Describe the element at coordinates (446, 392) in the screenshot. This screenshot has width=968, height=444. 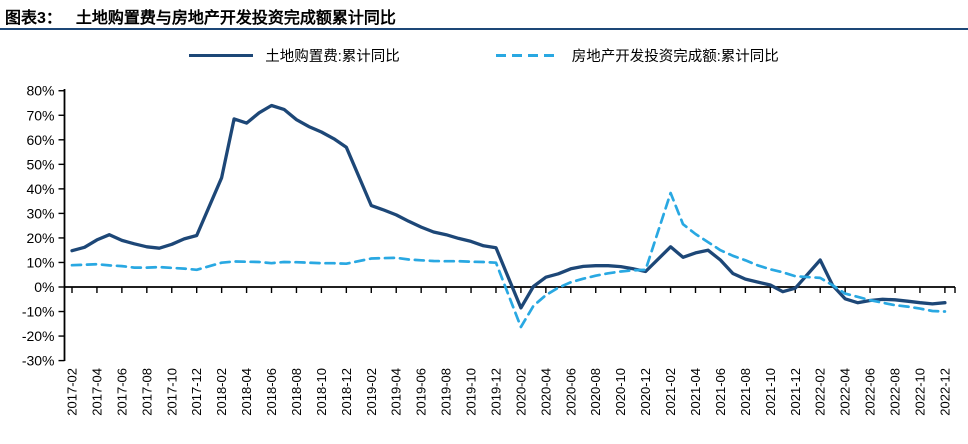
I see `x-axis-label: 2019-08` at that location.